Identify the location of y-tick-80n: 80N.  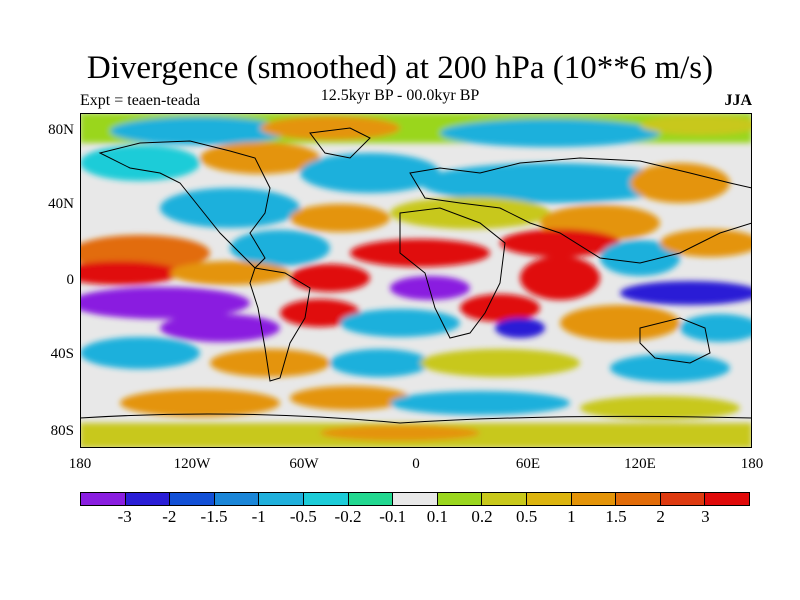
(61, 130).